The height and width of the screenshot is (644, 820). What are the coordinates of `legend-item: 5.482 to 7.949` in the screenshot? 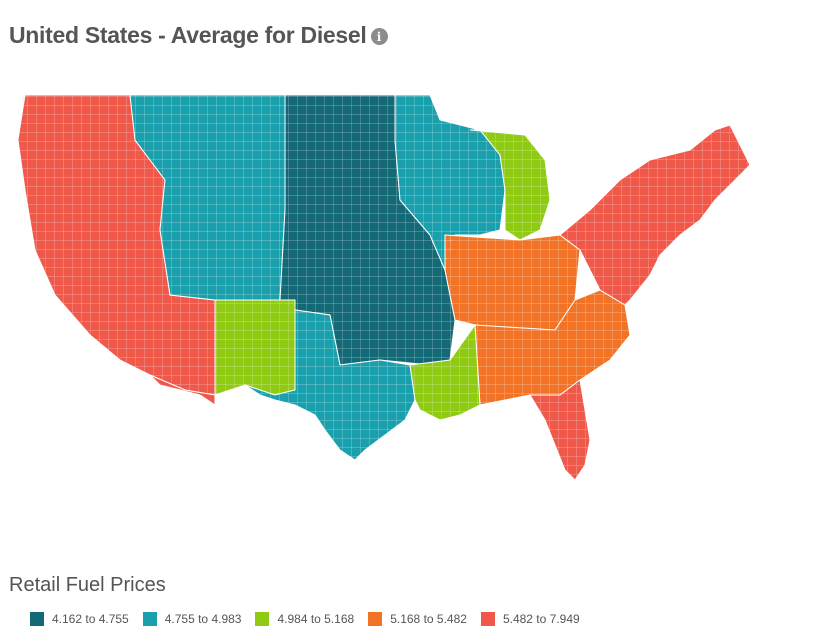 It's located at (530, 619).